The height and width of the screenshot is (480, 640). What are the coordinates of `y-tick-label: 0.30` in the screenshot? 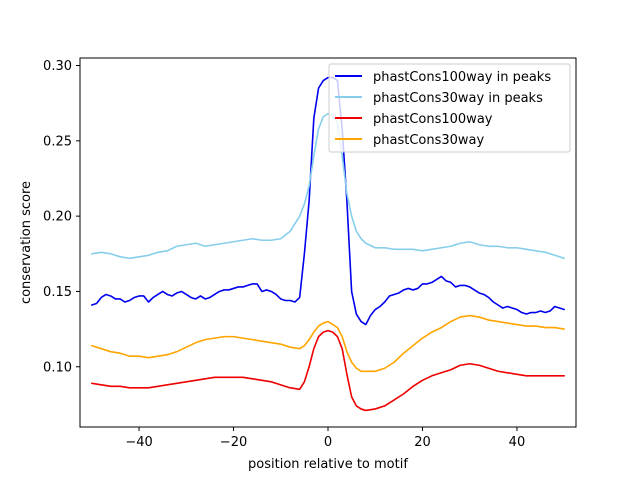 It's located at (57, 66).